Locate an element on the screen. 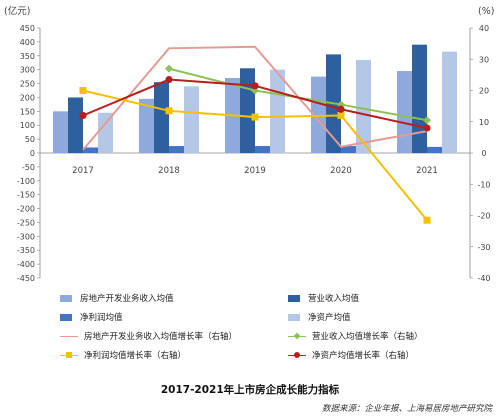 The height and width of the screenshot is (418, 500). category-label: 2017 is located at coordinates (83, 171).